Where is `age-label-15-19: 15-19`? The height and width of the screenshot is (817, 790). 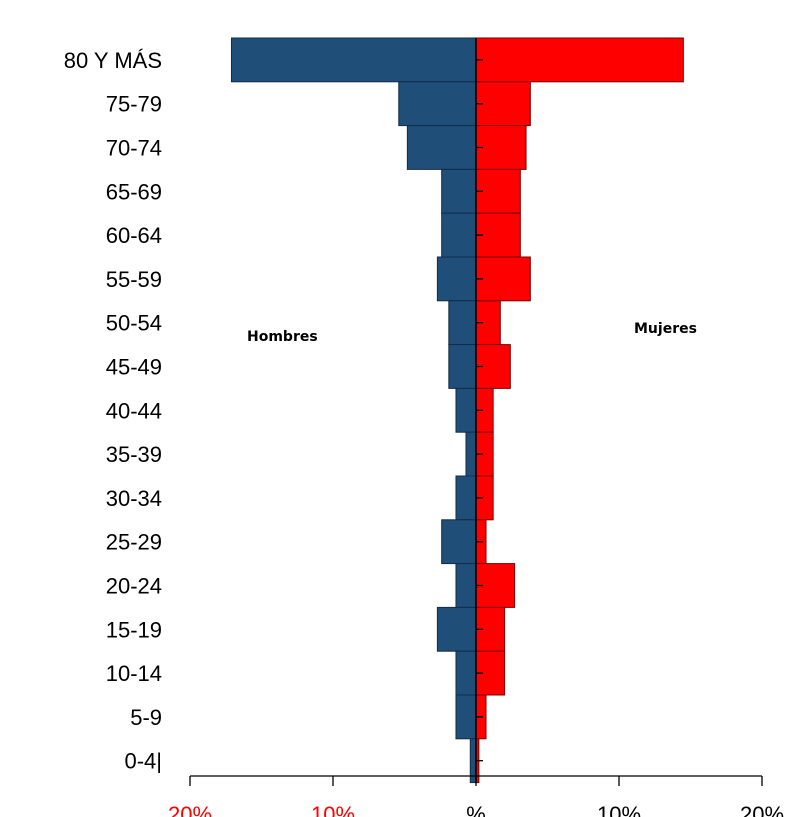
age-label-15-19: 15-19 is located at coordinates (134, 629).